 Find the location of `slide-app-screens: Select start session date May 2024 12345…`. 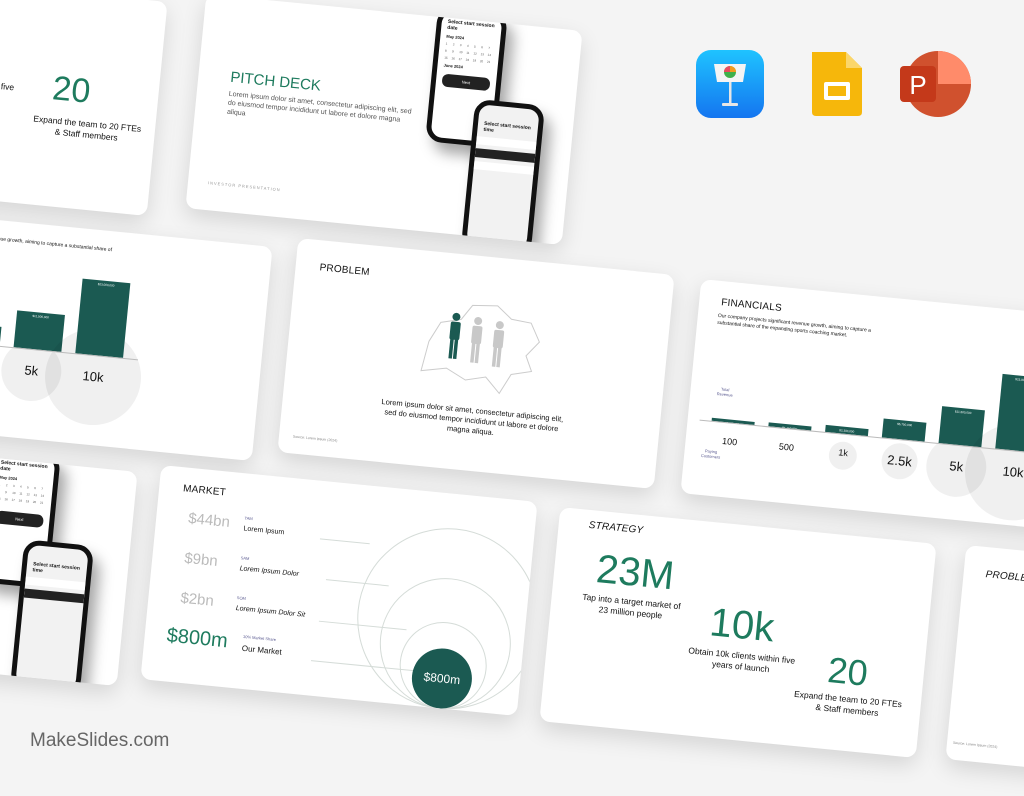

slide-app-screens: Select start session date May 2024 12345… is located at coordinates (69, 560).